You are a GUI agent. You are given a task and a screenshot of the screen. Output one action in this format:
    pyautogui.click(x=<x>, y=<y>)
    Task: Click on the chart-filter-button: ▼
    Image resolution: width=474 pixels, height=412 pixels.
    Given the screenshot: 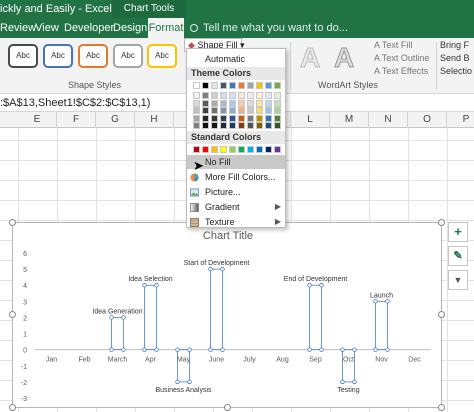 What is the action you would take?
    pyautogui.click(x=458, y=280)
    